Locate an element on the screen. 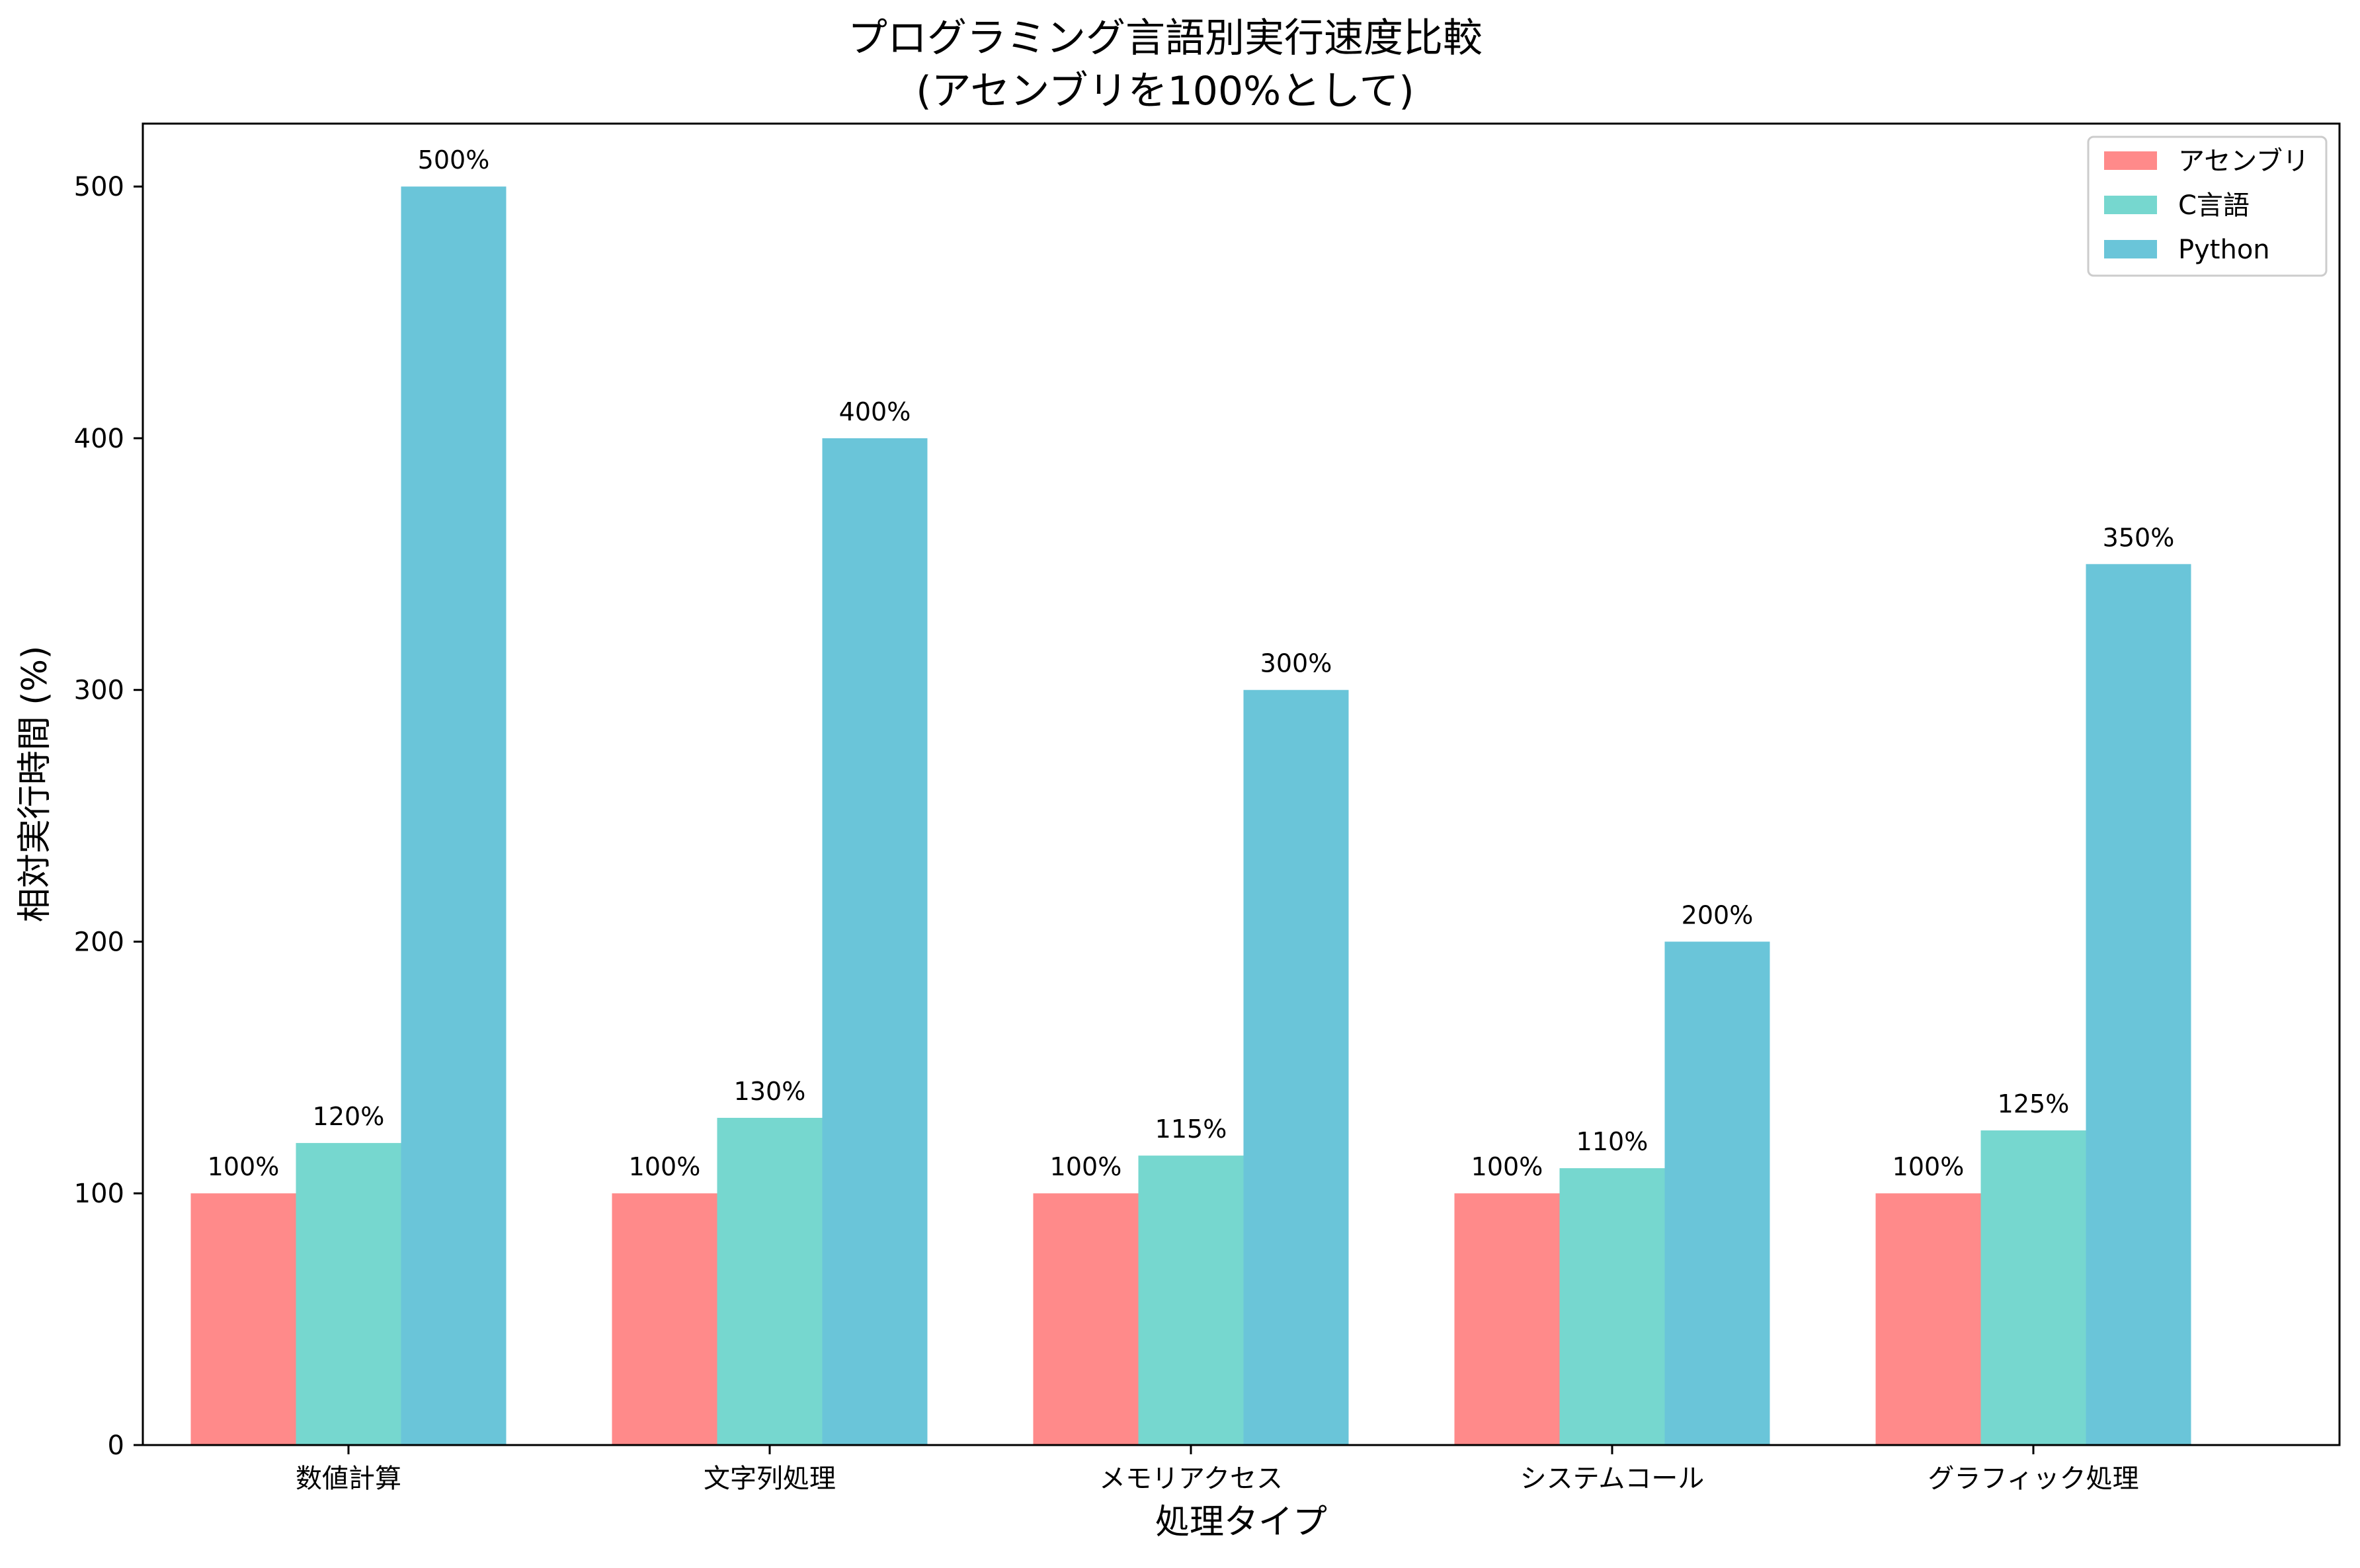  chart-title-line1: プログラミング言語別実行速度比較 is located at coordinates (1165, 38).